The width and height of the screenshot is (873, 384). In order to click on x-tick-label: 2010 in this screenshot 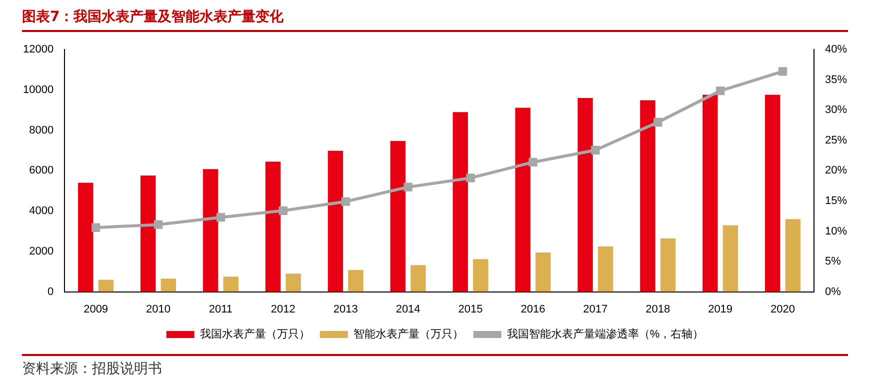, I will do `click(158, 309)`.